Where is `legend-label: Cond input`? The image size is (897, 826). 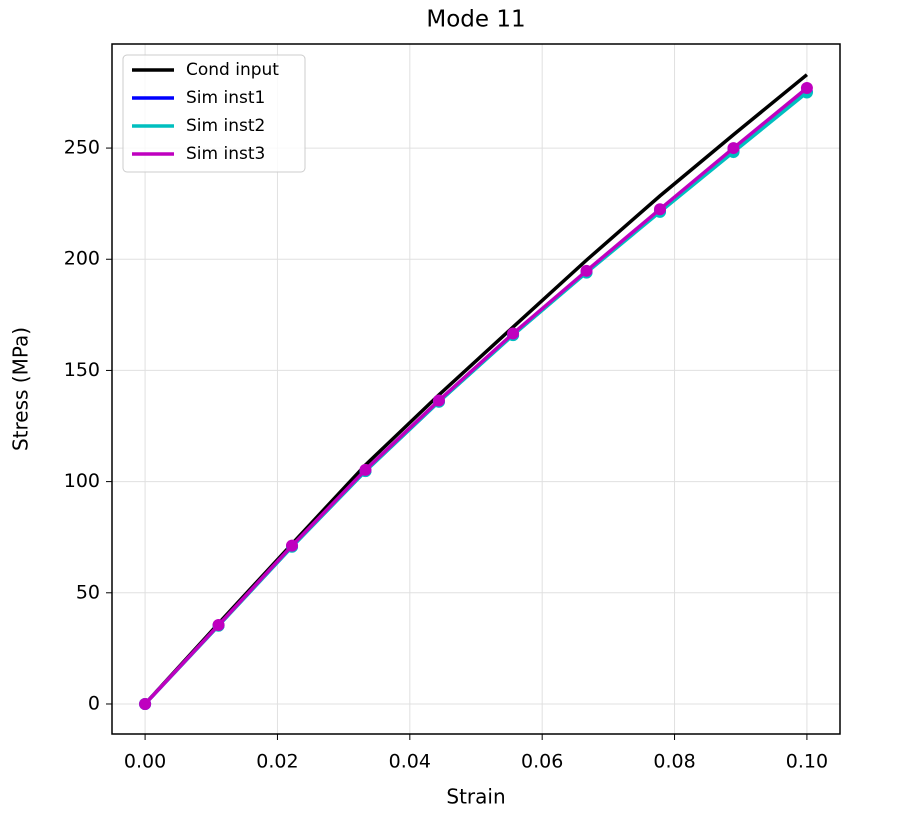
legend-label: Cond input is located at coordinates (232, 70).